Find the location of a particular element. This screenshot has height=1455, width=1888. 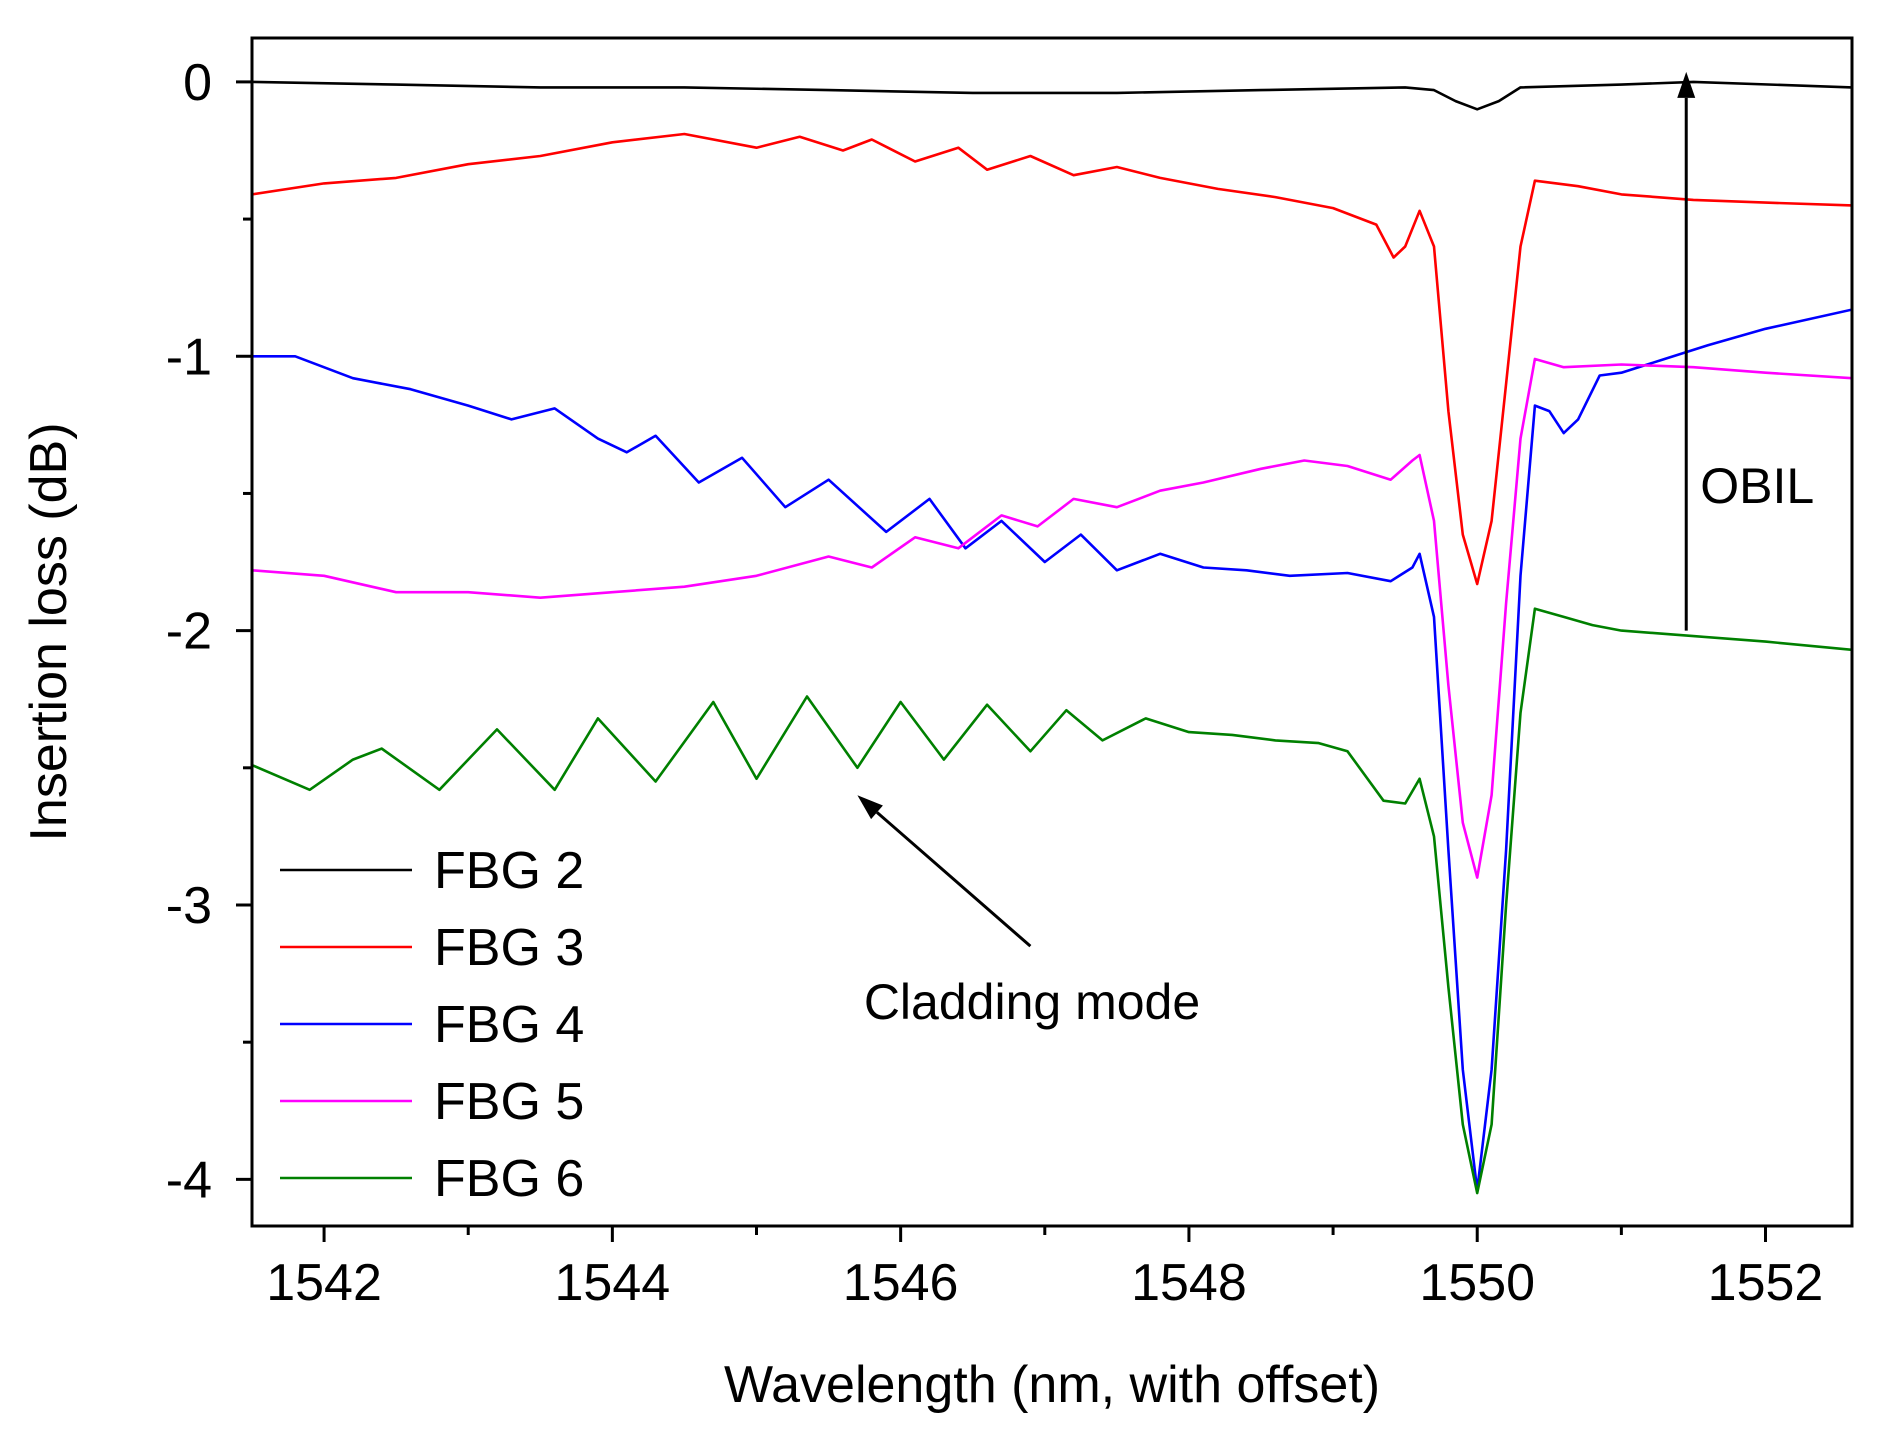

x-tick-label: 1546 is located at coordinates (901, 1283).